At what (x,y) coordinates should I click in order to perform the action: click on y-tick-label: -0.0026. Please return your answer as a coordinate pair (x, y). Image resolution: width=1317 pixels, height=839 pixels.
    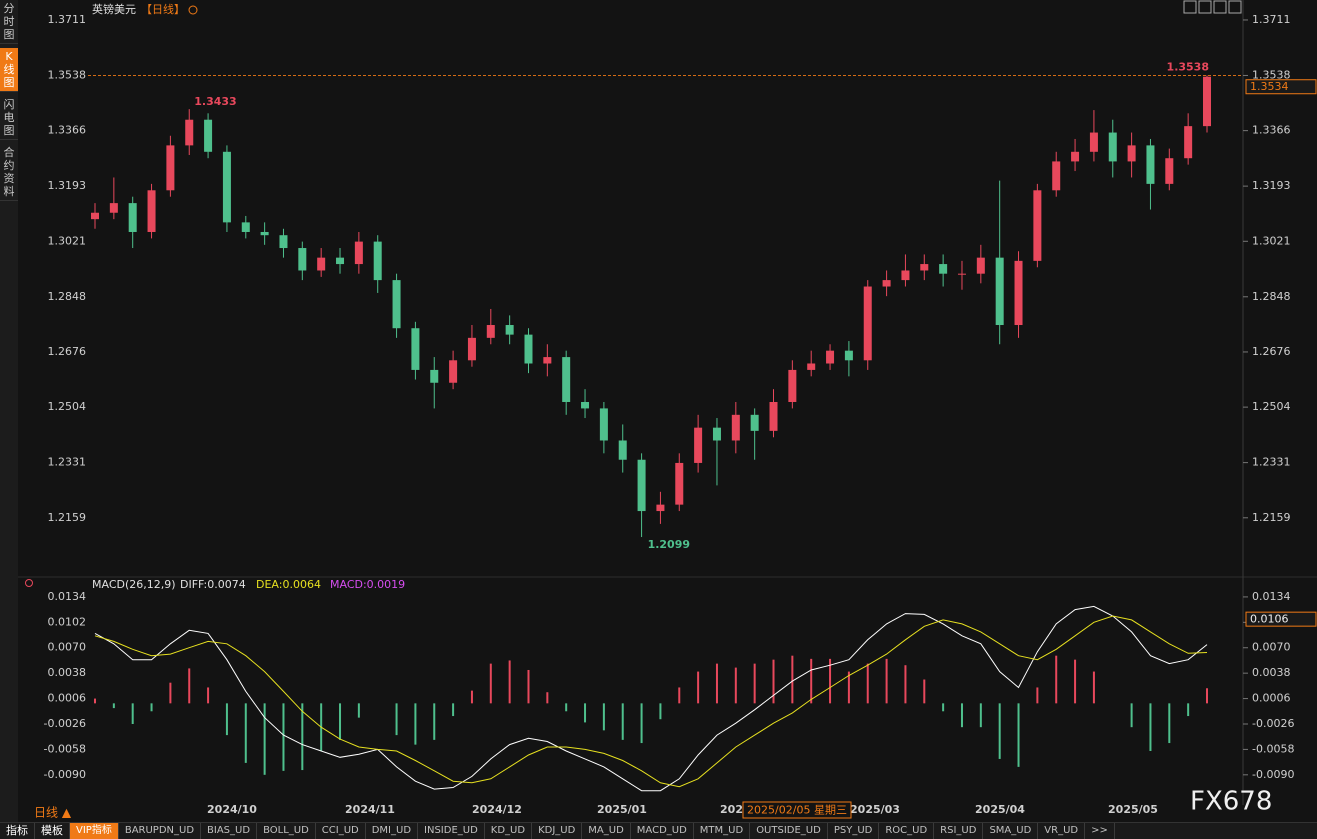
    Looking at the image, I should click on (1273, 723).